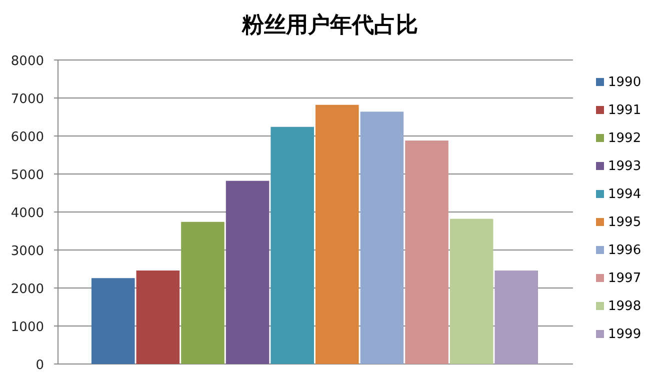  What do you see at coordinates (625, 306) in the screenshot?
I see `legend-label: 1998` at bounding box center [625, 306].